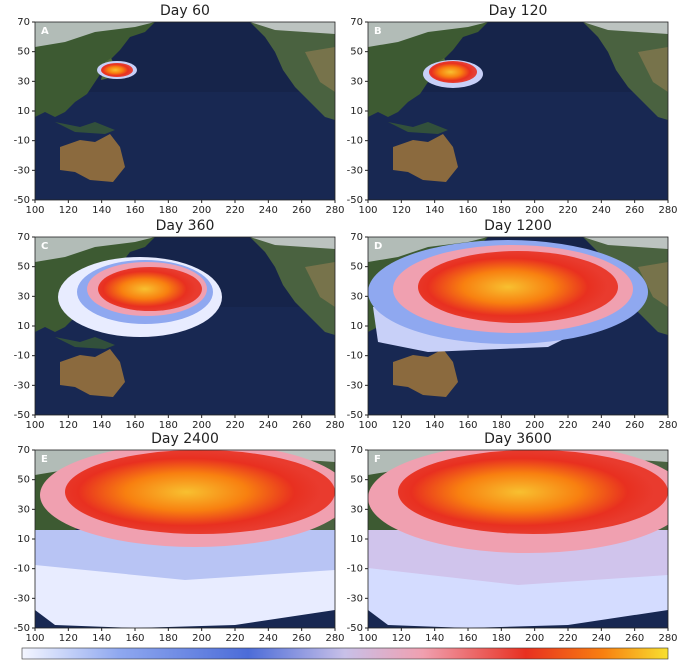 Image resolution: width=690 pixels, height=660 pixels. I want to click on panel-title: Day 360, so click(185, 226).